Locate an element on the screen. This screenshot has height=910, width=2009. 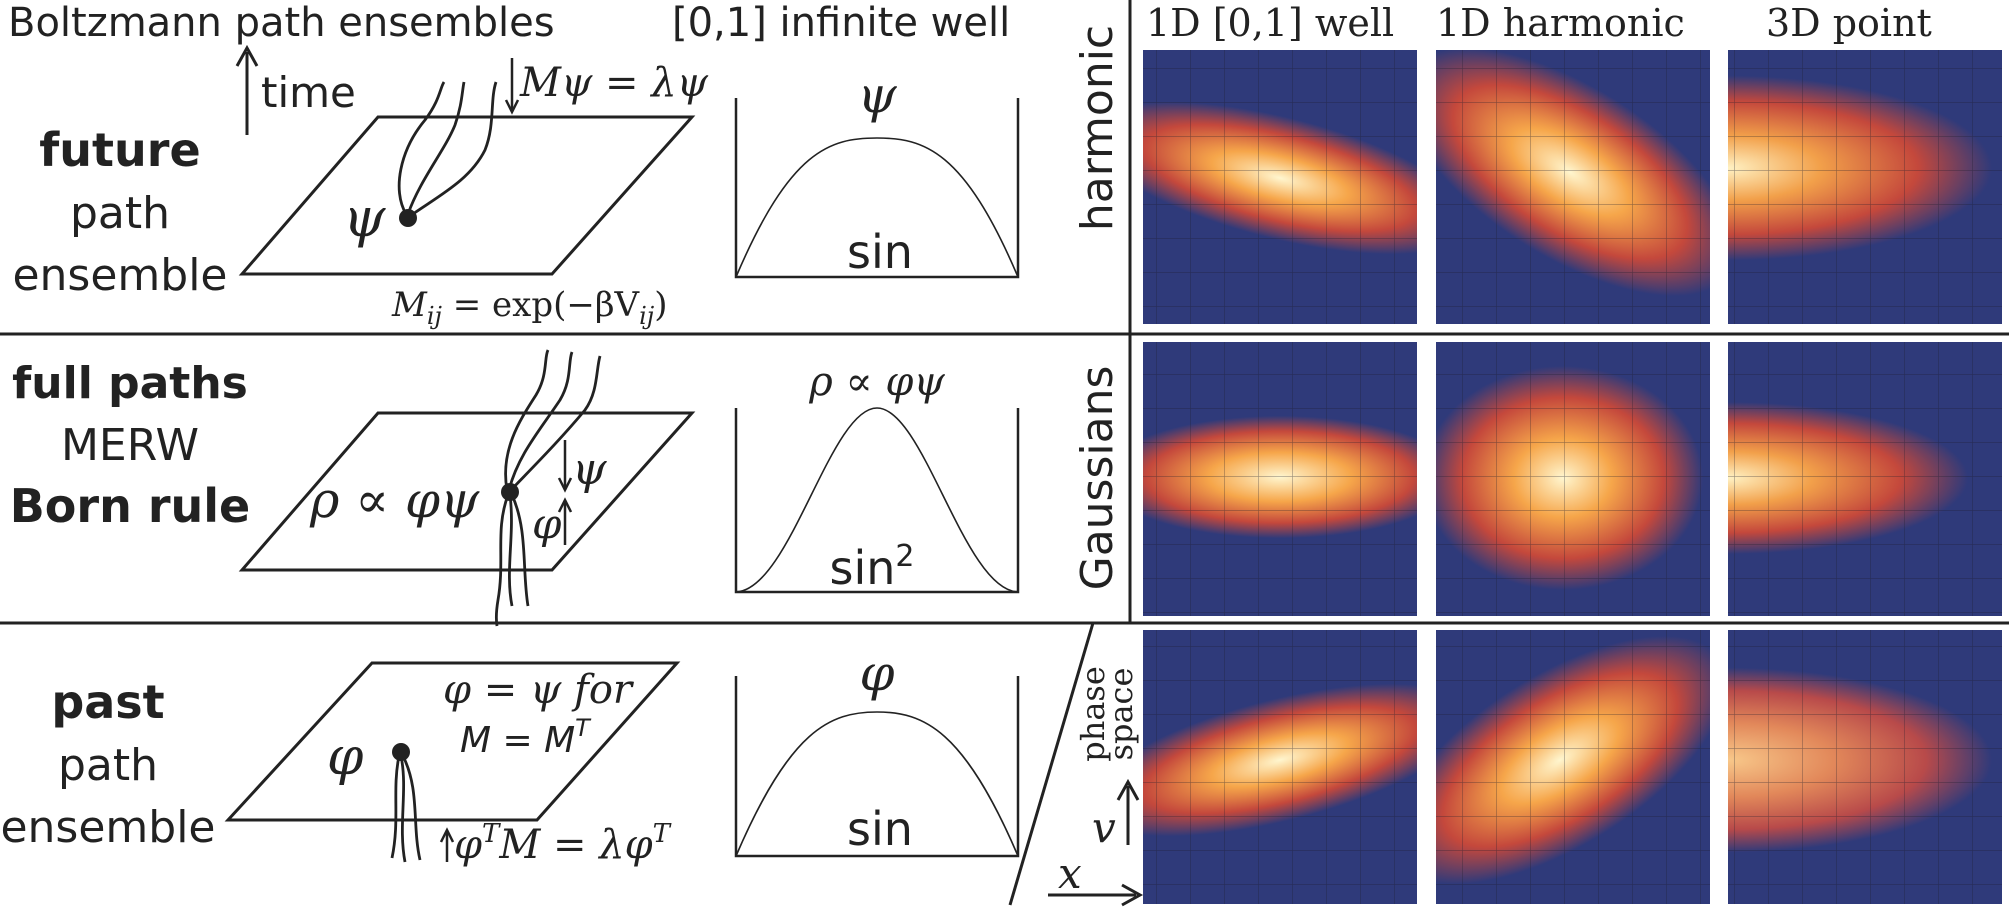
time-arrow-head is located at coordinates (247, 55).